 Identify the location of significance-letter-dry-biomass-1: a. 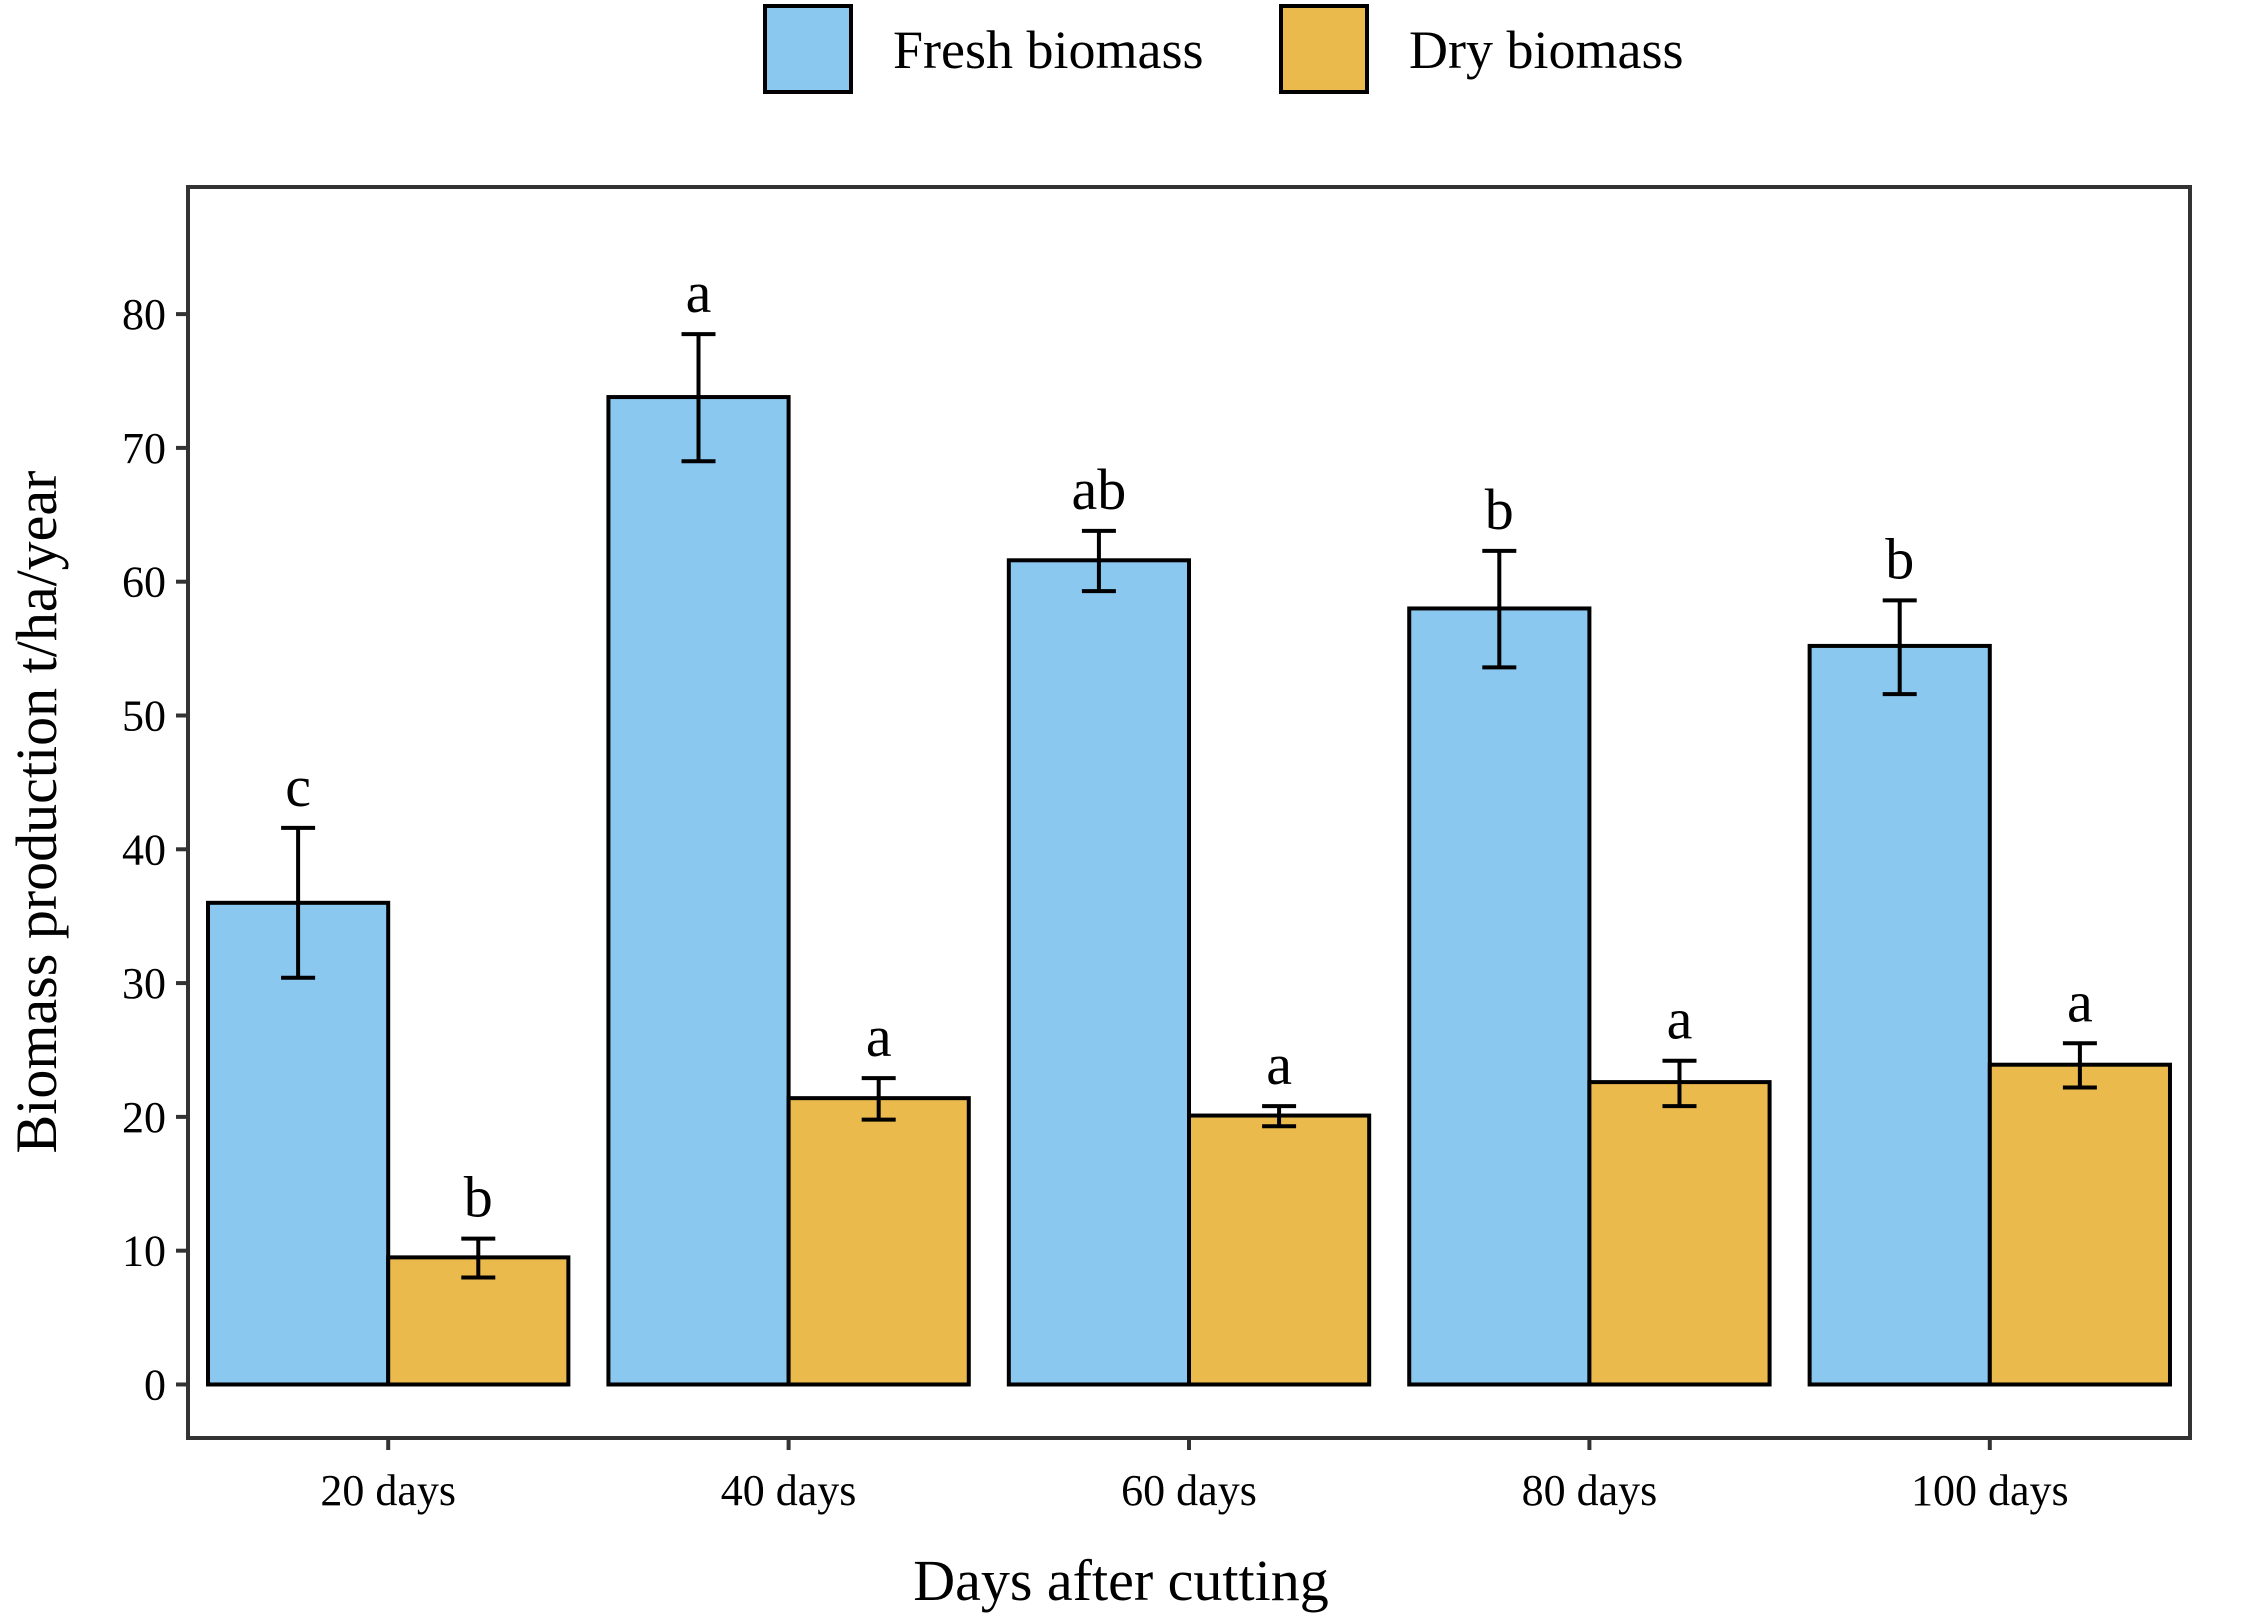
(879, 1036).